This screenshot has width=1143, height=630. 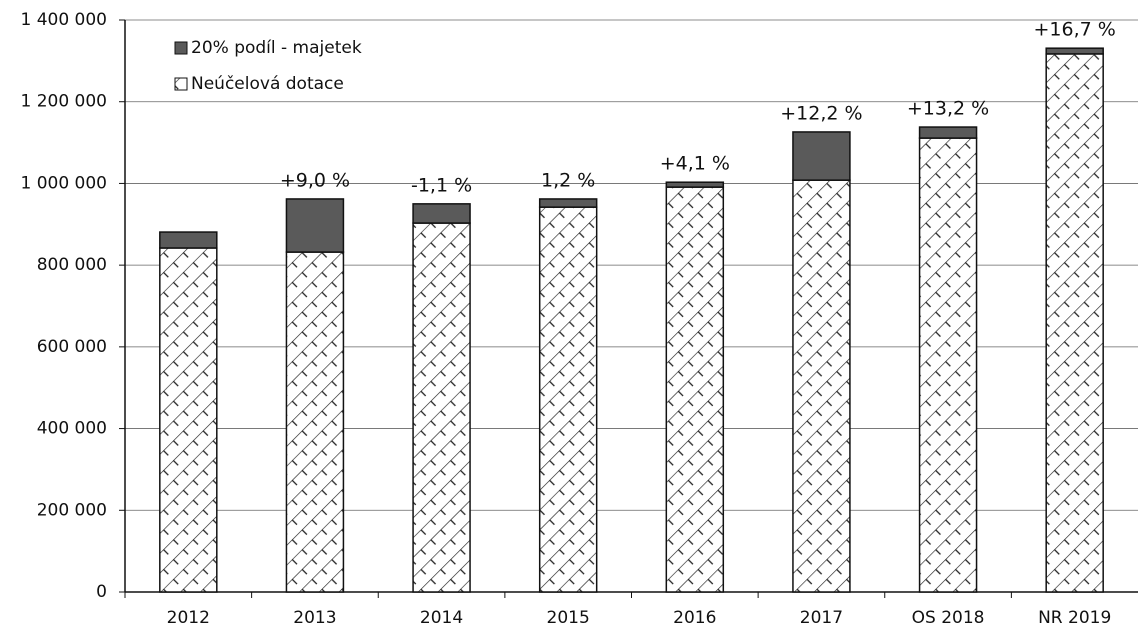 I want to click on y-tick-label: 1 200 000, so click(x=63, y=102).